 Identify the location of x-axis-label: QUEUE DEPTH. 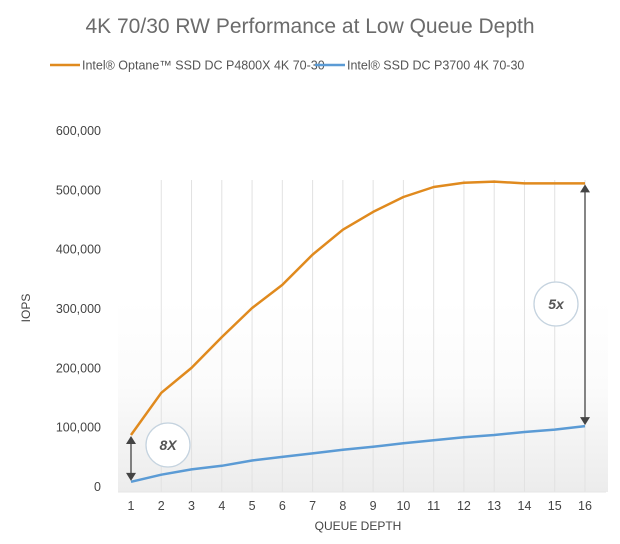
(358, 526).